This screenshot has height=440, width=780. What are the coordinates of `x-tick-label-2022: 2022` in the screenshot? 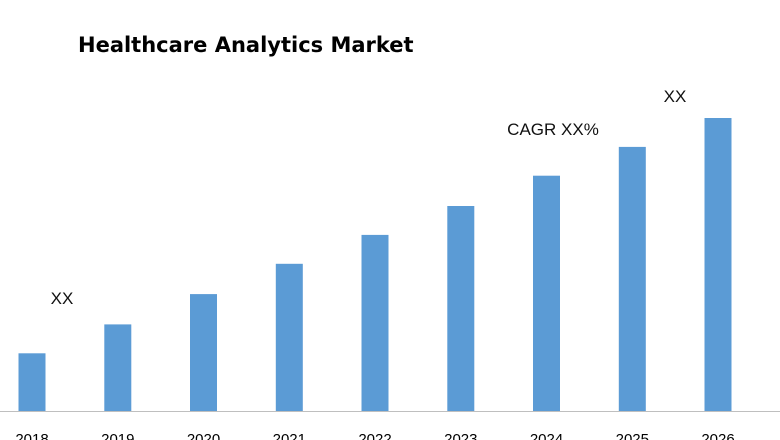 It's located at (374, 435).